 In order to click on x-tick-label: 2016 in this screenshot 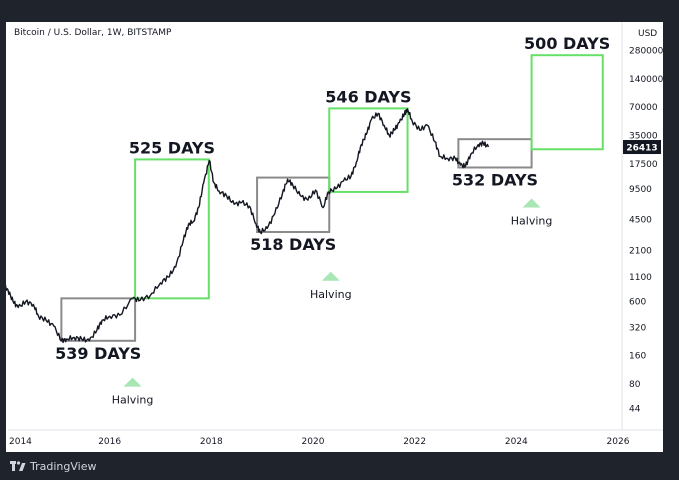, I will do `click(109, 442)`.